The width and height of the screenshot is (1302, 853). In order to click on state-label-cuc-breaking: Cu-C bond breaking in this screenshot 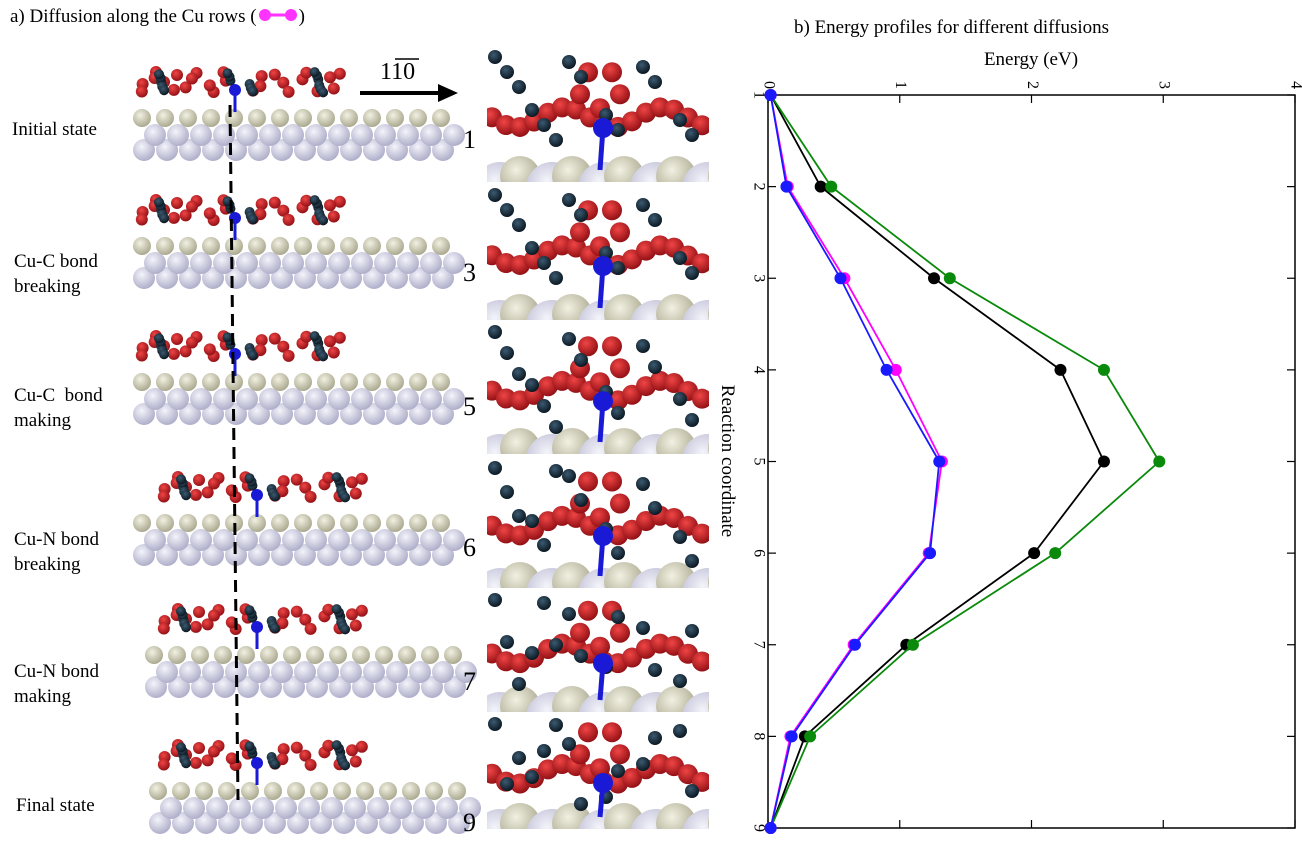, I will do `click(56, 274)`.